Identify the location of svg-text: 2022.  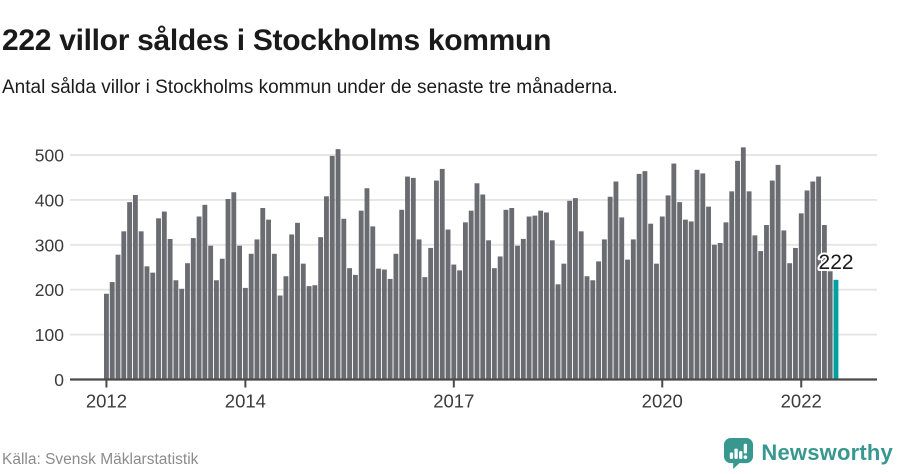
(801, 401).